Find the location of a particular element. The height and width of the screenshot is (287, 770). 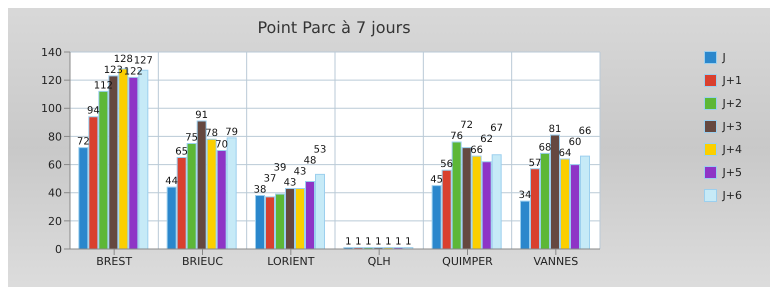

data-label: 48 is located at coordinates (310, 160).